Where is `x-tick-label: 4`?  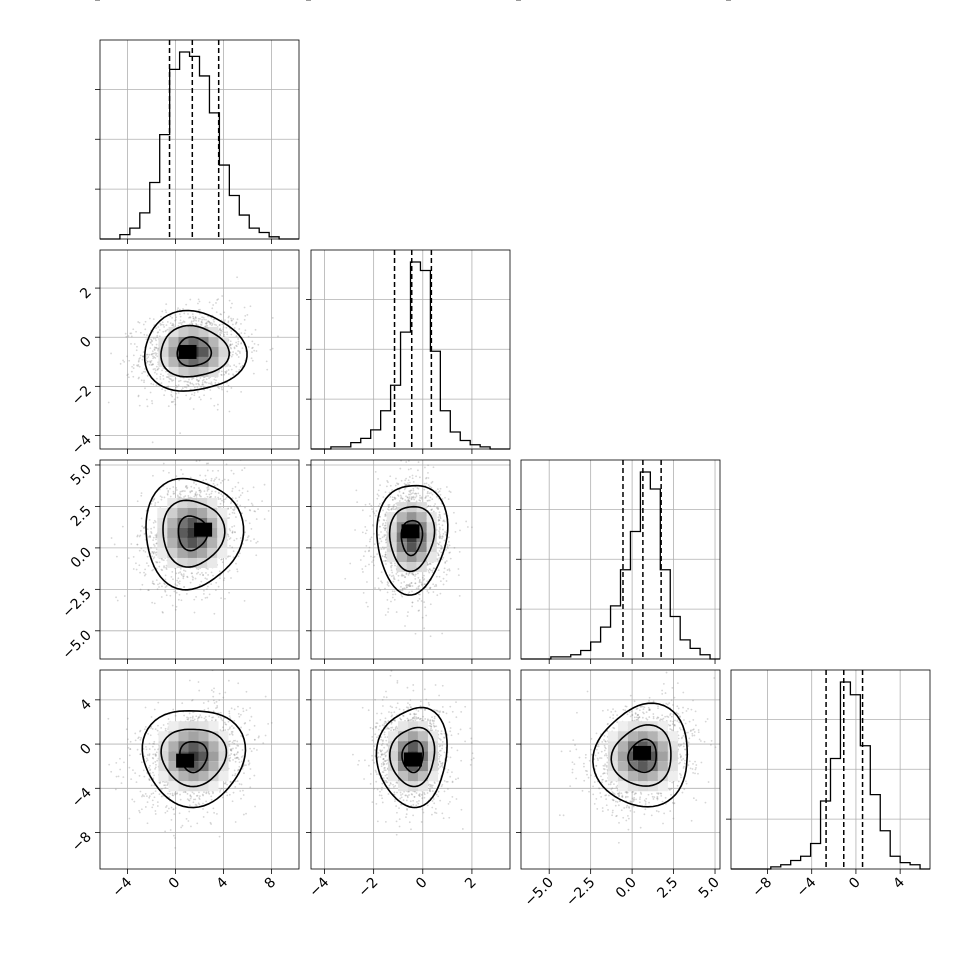 x-tick-label: 4 is located at coordinates (899, 883).